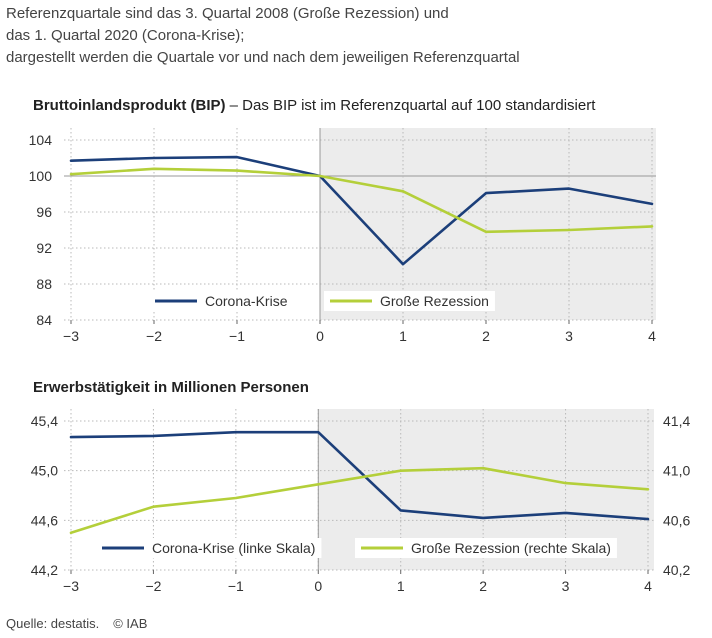 The width and height of the screenshot is (712, 638). What do you see at coordinates (676, 421) in the screenshot?
I see `employment-y-right-tick-label-3: 41,4` at bounding box center [676, 421].